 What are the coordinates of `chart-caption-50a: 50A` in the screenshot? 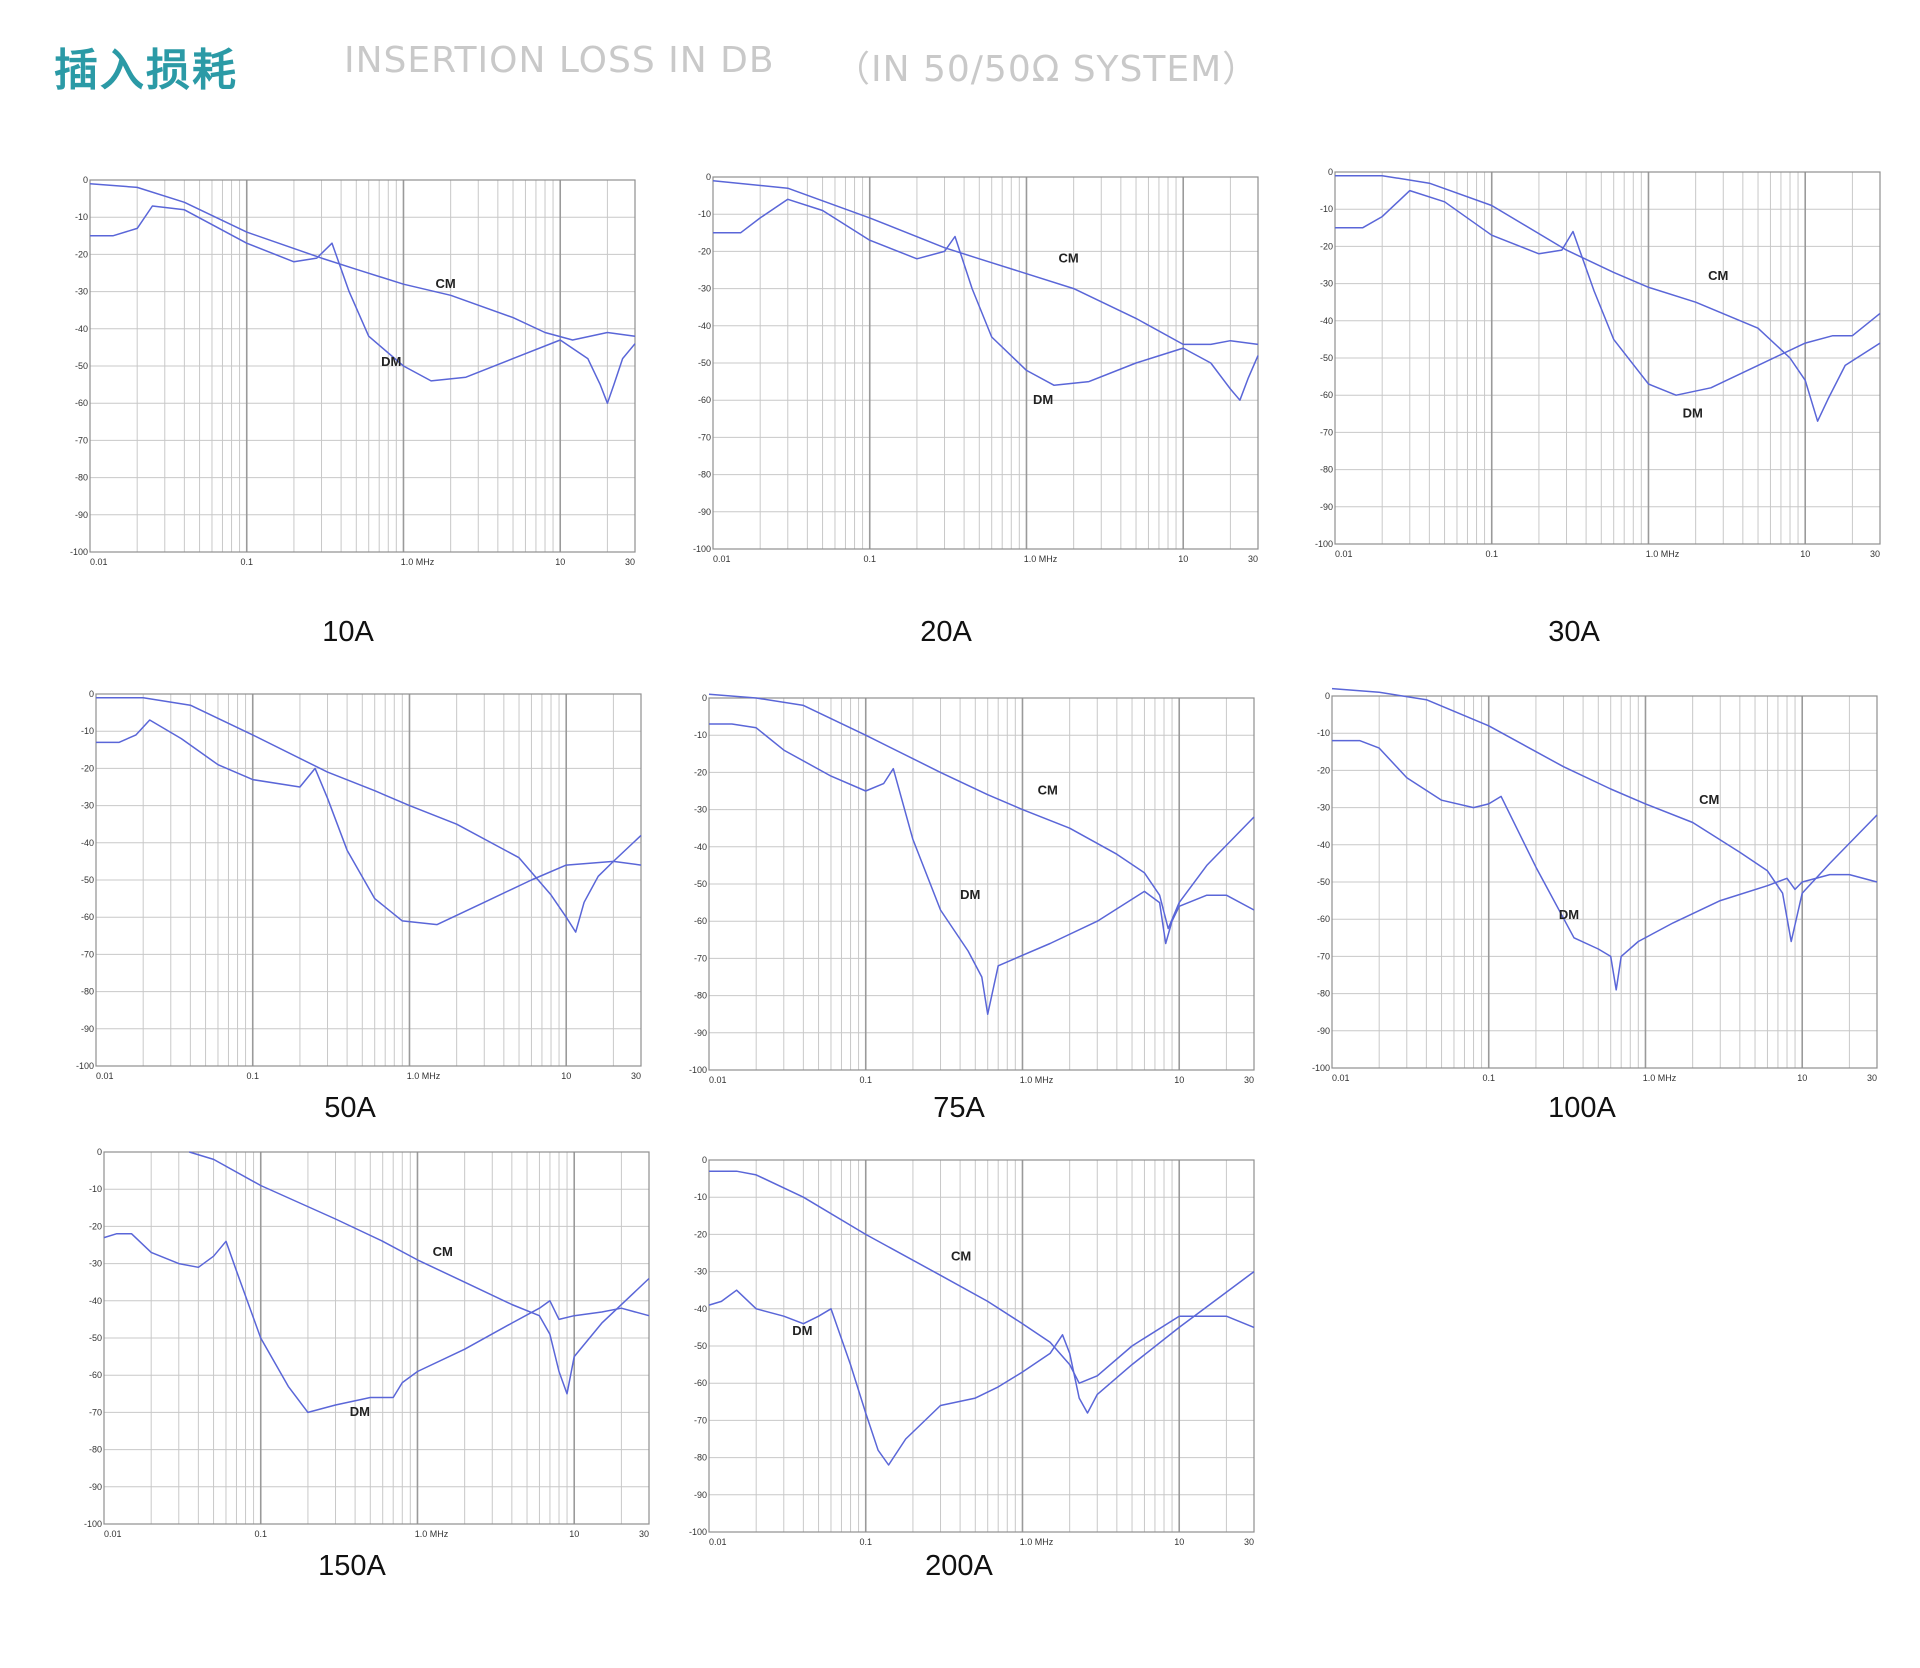 It's located at (350, 1108).